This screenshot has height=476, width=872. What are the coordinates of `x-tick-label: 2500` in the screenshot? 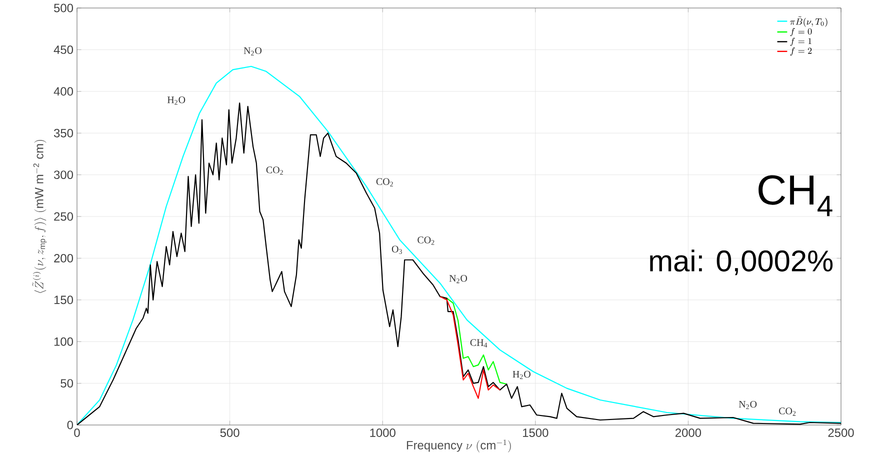 It's located at (841, 432).